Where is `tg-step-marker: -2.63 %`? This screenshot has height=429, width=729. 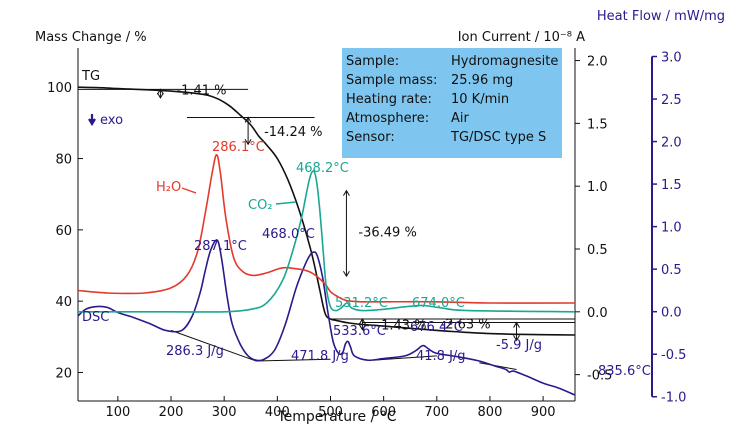 tg-step-marker: -2.63 % is located at coordinates (468, 329).